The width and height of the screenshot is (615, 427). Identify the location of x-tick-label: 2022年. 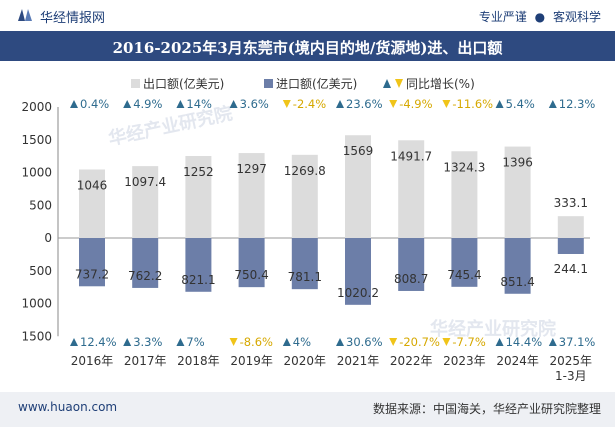
(411, 361).